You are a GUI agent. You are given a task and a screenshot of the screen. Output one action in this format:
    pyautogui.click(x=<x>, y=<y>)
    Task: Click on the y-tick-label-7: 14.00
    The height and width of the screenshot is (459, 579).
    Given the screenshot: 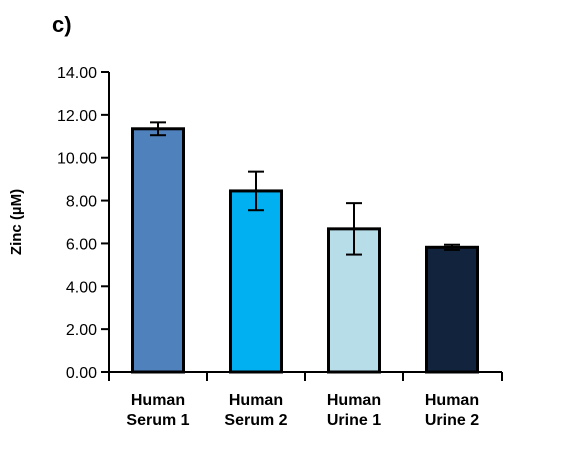 What is the action you would take?
    pyautogui.click(x=77, y=73)
    